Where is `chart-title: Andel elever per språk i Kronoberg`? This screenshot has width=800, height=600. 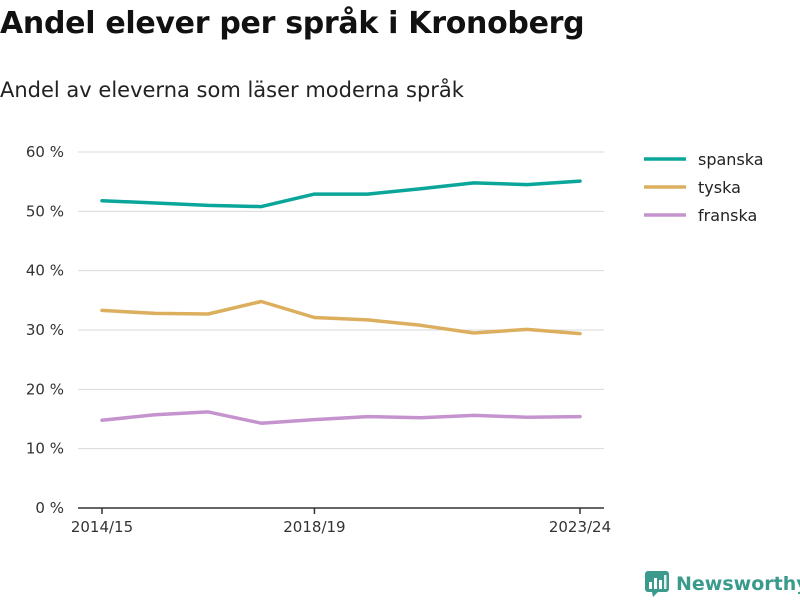 chart-title: Andel elever per språk i Kronoberg is located at coordinates (292, 23).